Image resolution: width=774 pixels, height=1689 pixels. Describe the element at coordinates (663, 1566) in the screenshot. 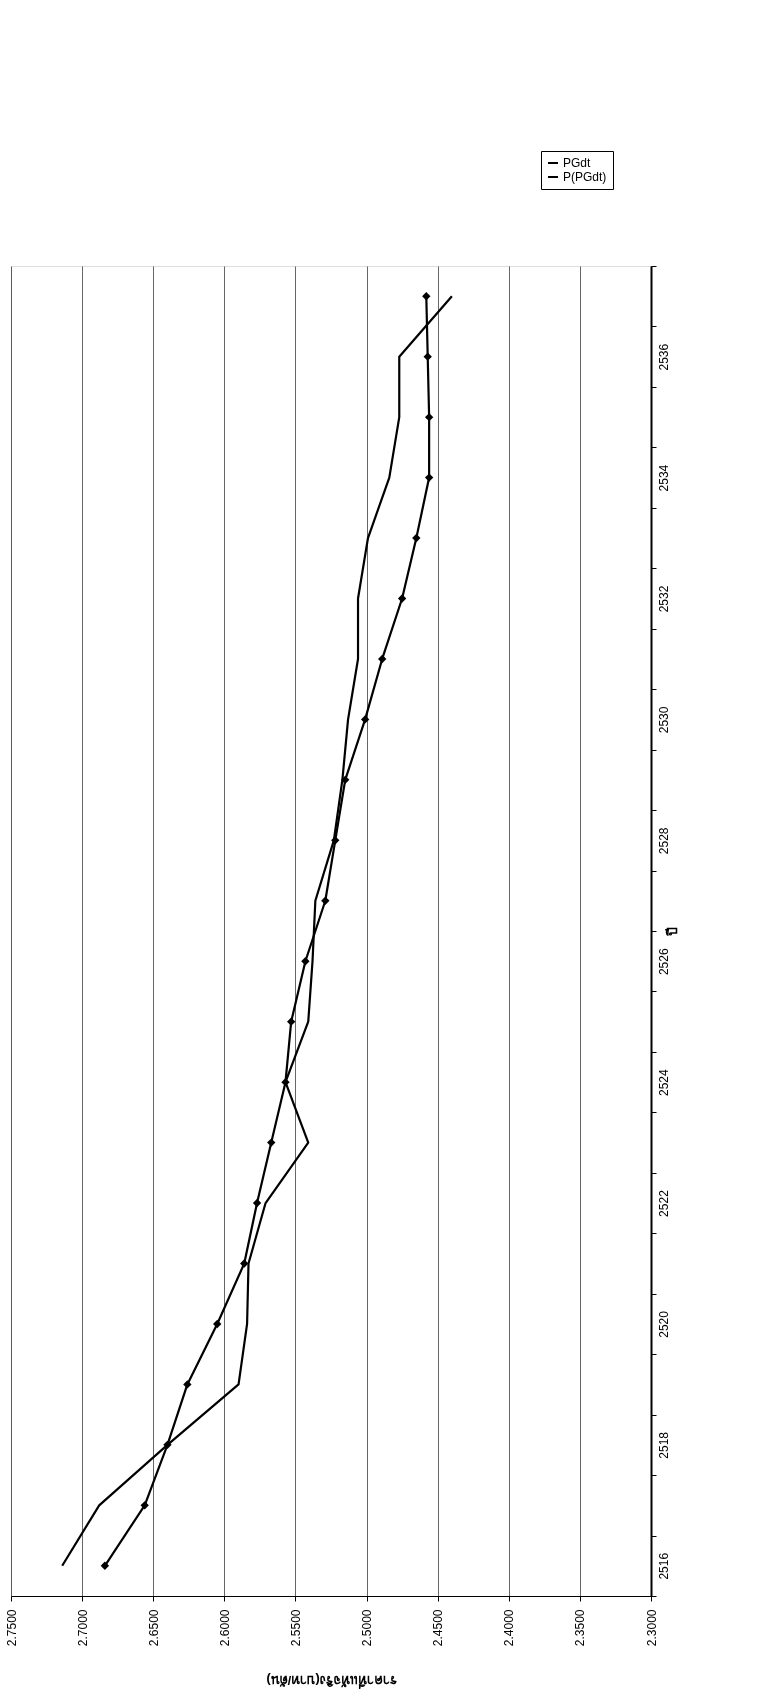

I see `y-tick-label: 2516` at that location.